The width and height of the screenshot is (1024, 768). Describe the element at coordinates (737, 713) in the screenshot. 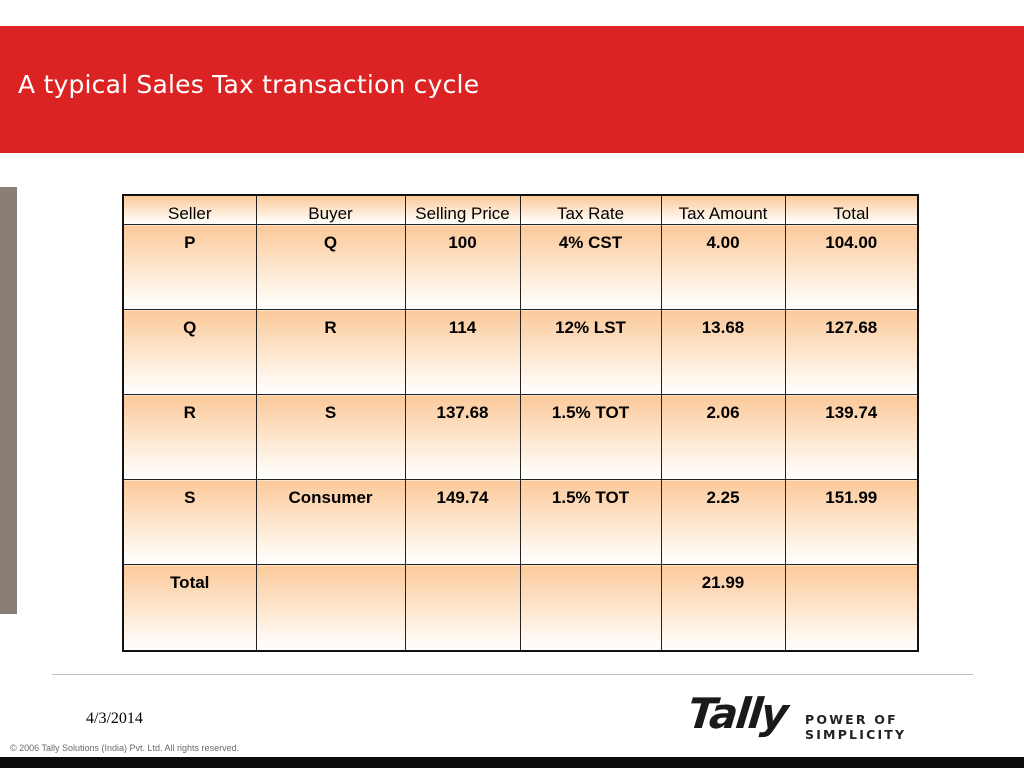

I see `logo-wordmark: Tally` at that location.